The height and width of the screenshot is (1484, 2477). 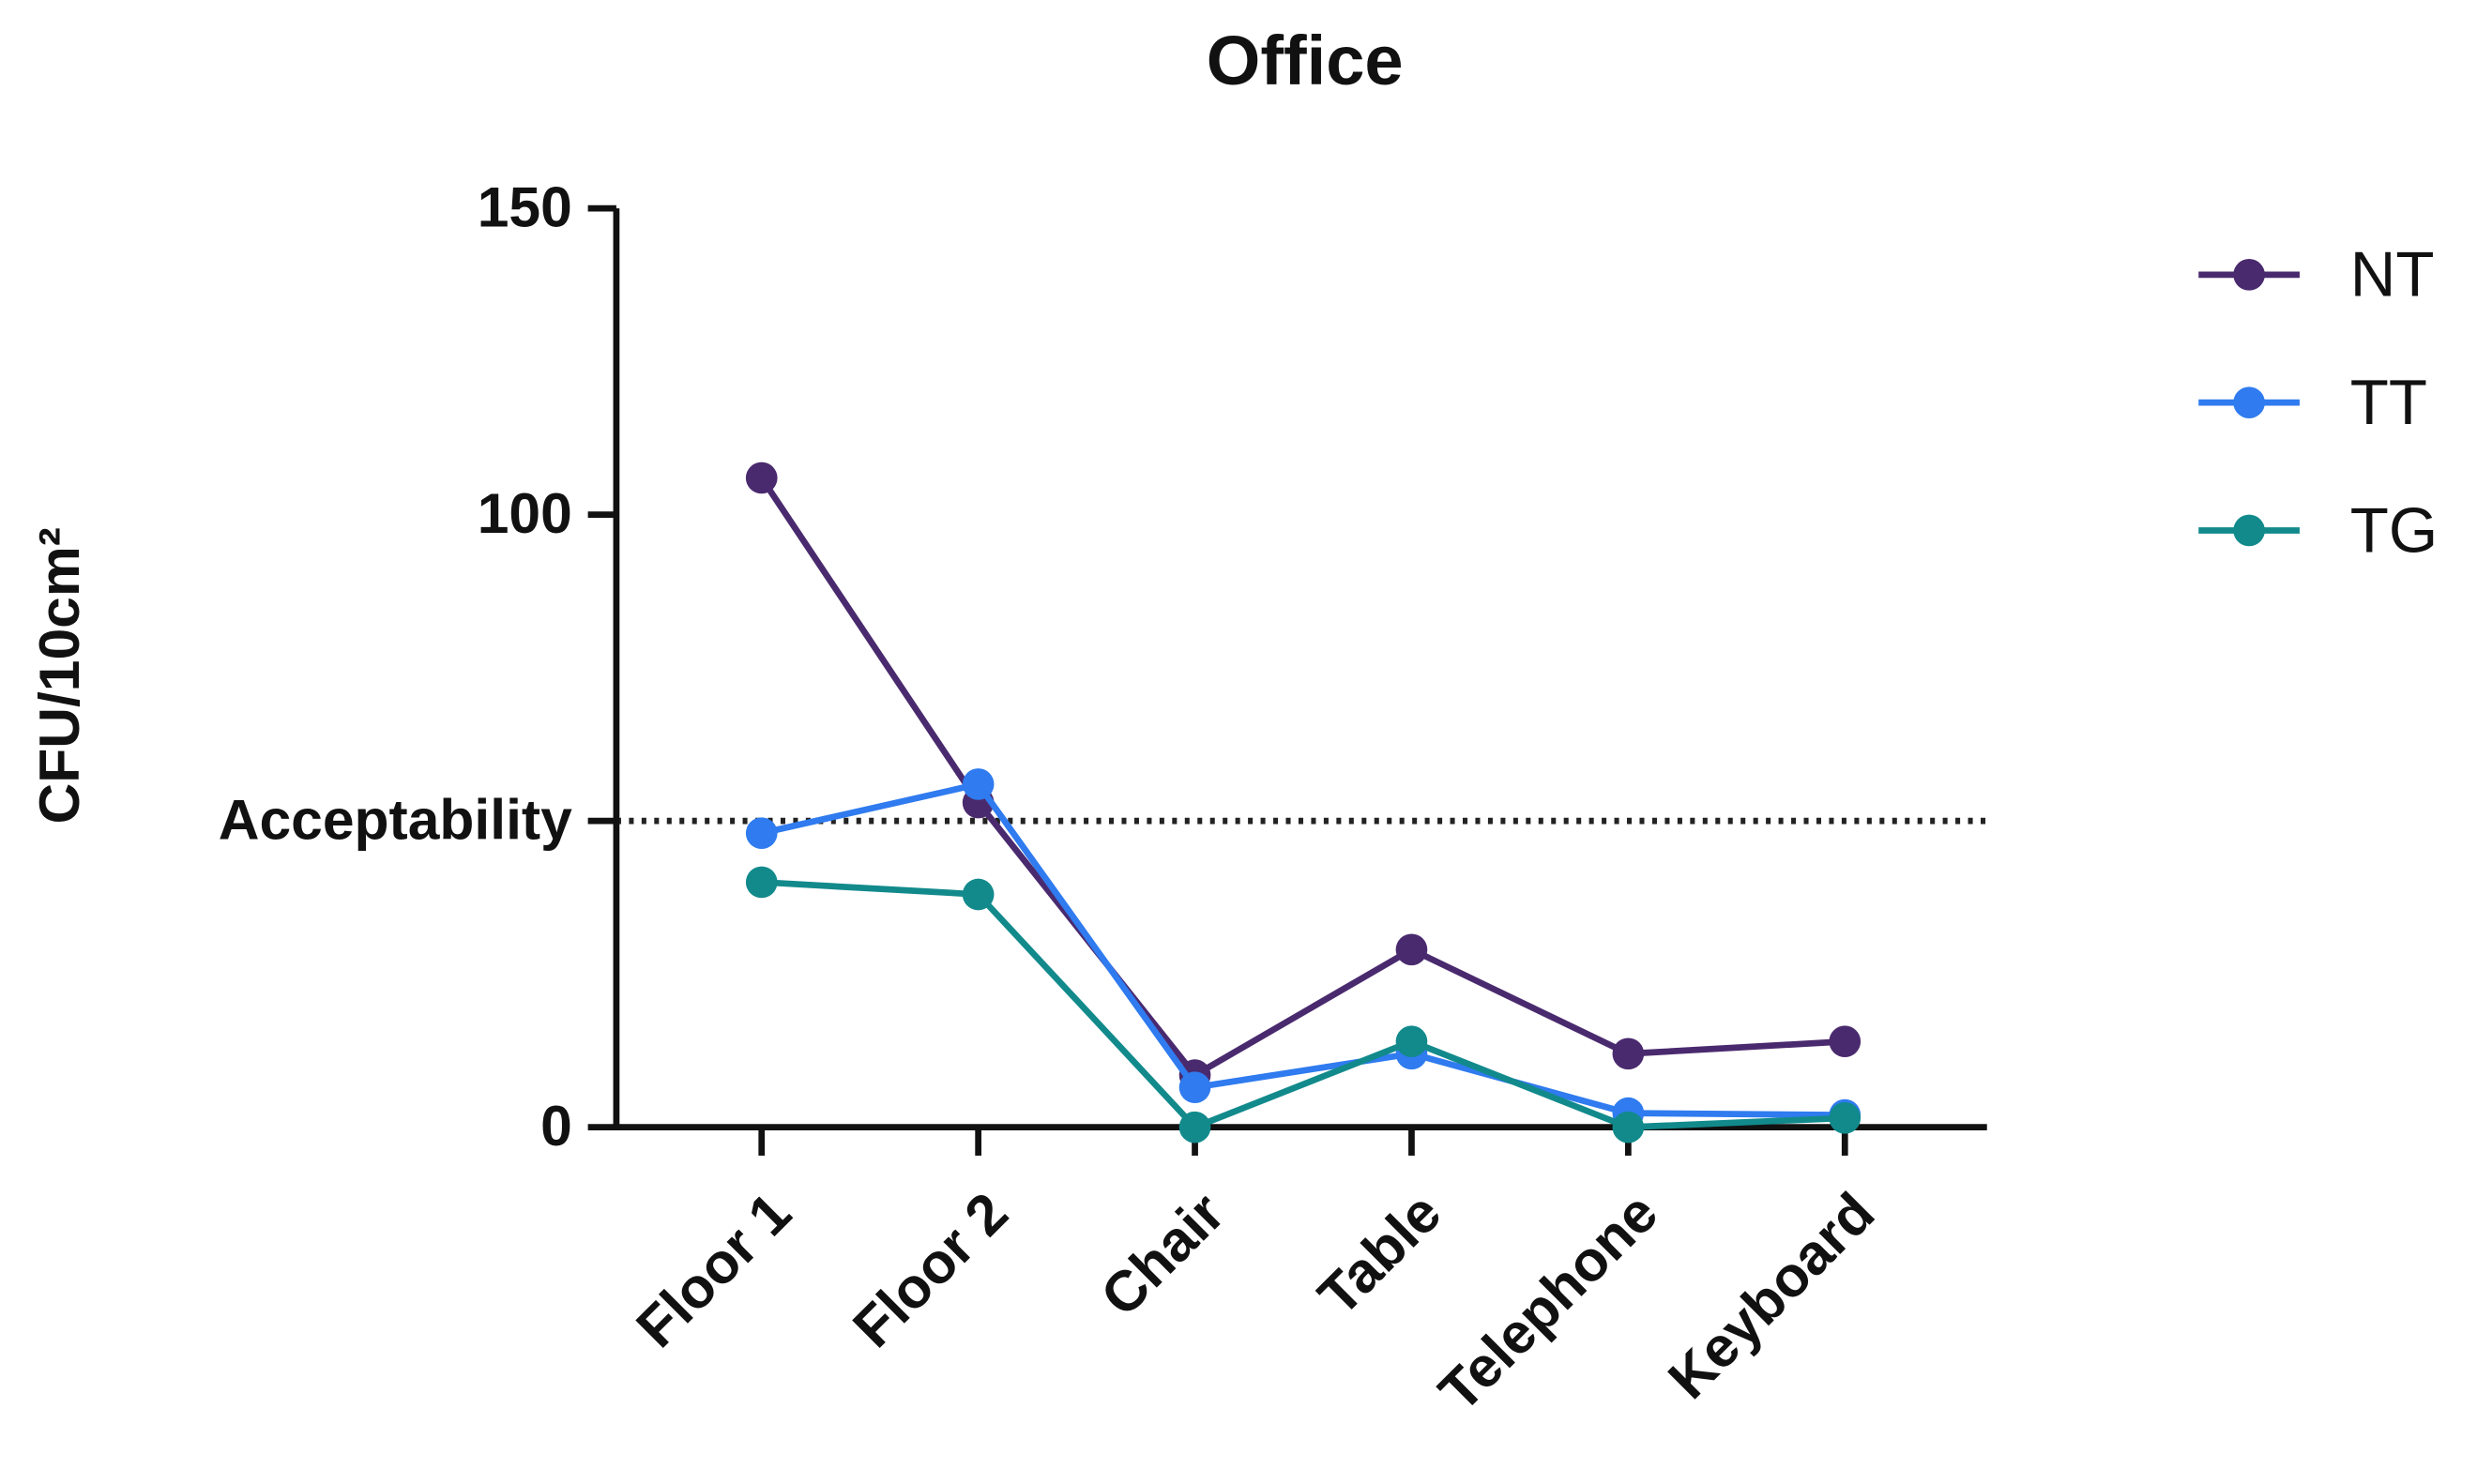 What do you see at coordinates (2388, 403) in the screenshot?
I see `legend-label: TT` at bounding box center [2388, 403].